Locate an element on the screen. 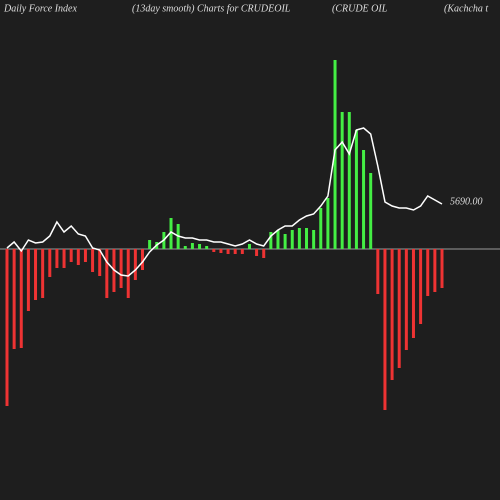  chart-title: Daily Force Index is located at coordinates (40, 8).